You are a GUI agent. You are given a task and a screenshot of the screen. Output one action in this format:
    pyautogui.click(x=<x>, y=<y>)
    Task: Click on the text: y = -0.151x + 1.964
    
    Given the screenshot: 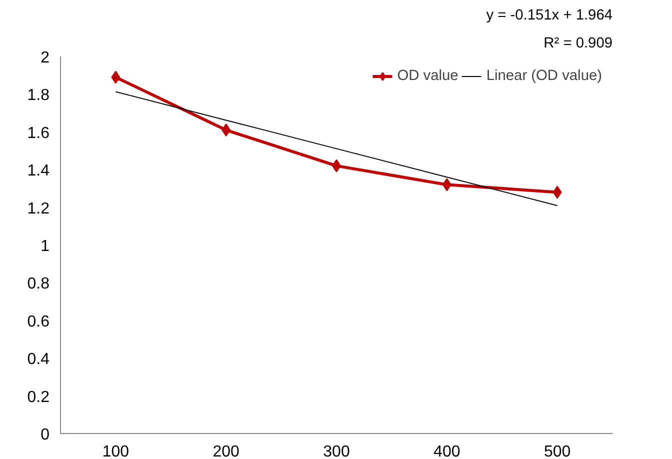 What is the action you would take?
    pyautogui.click(x=549, y=16)
    